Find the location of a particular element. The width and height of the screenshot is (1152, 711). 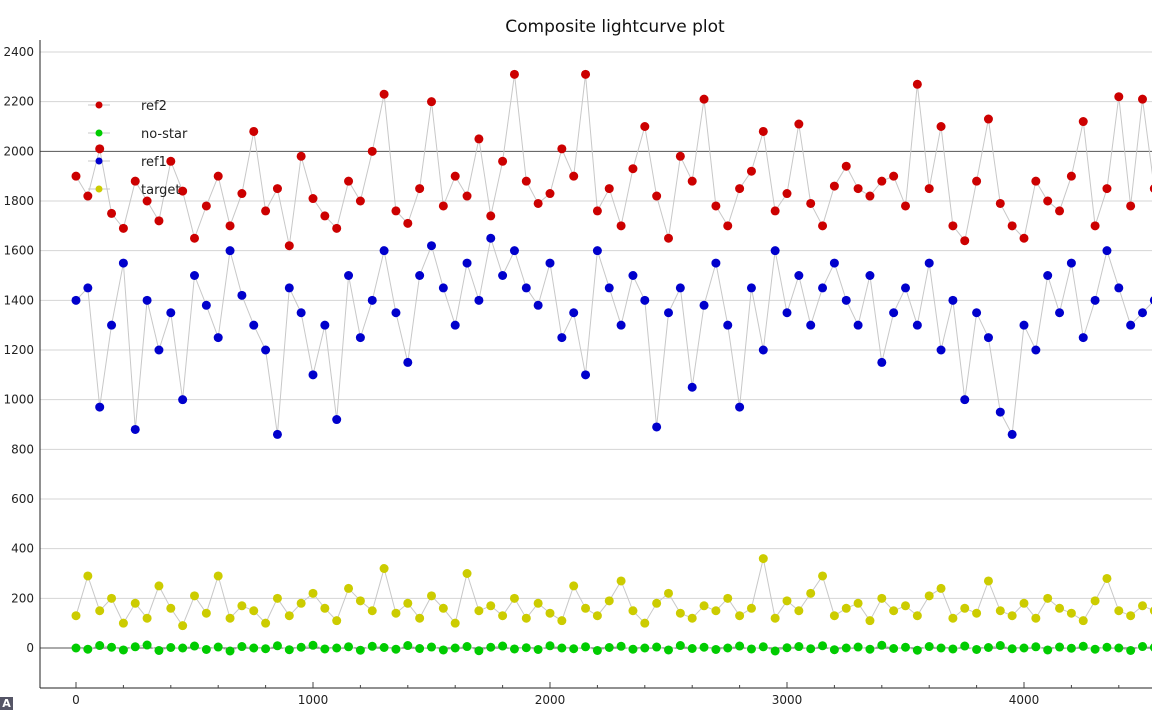

chart-title: Composite lightcurve plot is located at coordinates (615, 27).